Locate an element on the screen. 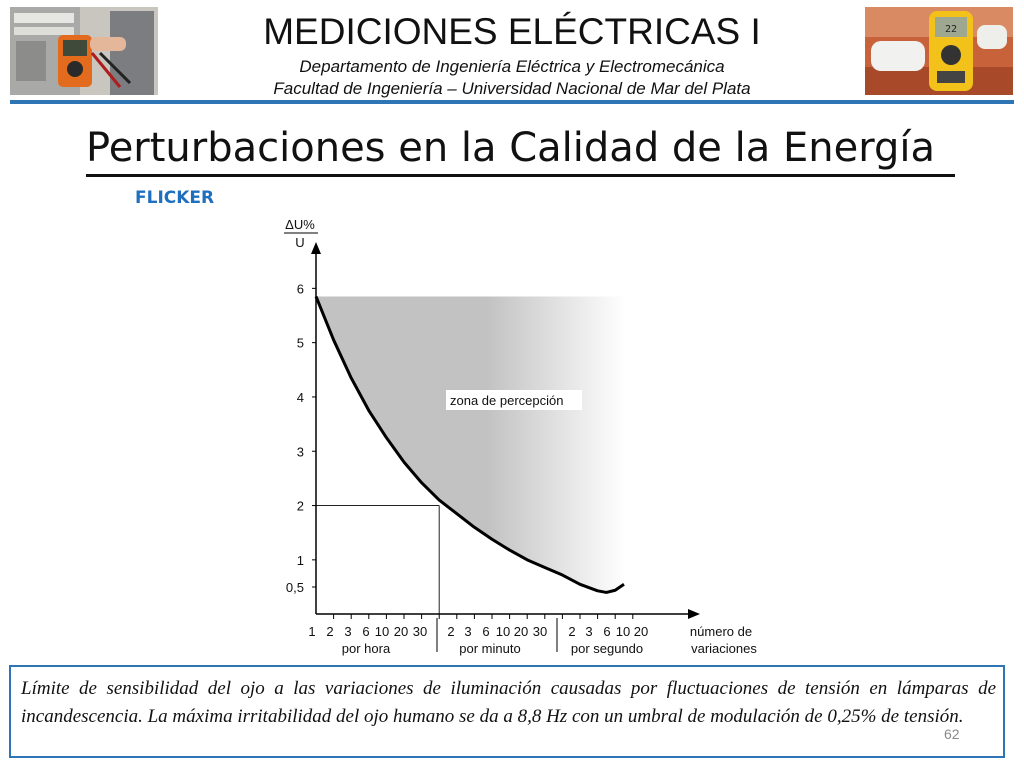 The height and width of the screenshot is (768, 1024). y-tick-label: 0,5 is located at coordinates (295, 587).